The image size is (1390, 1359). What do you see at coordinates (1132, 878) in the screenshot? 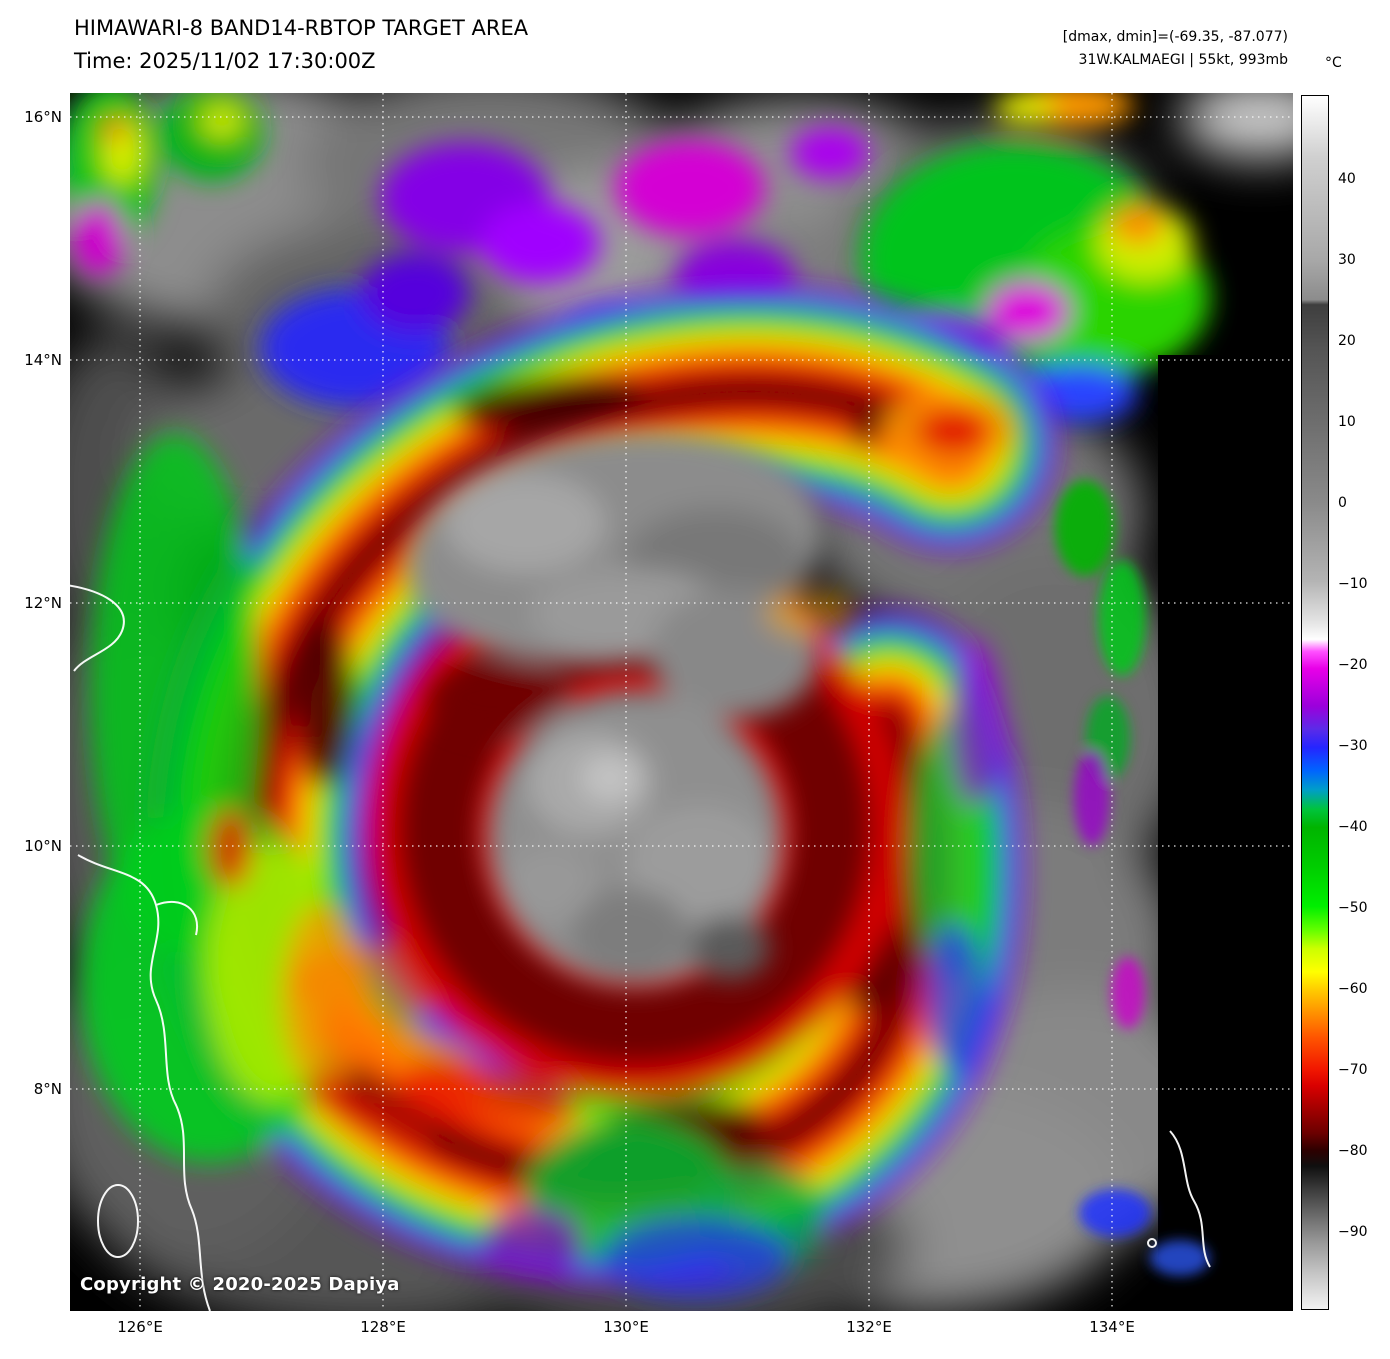
I see `east-column-patches` at bounding box center [1132, 878].